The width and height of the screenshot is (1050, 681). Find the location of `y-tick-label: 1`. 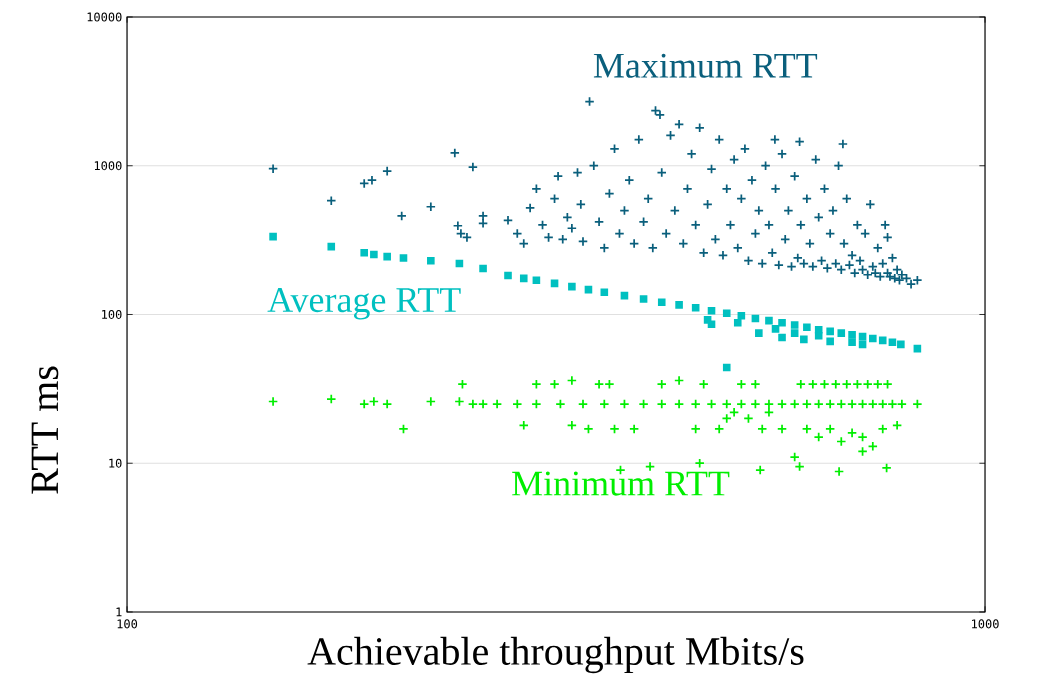

y-tick-label: 1 is located at coordinates (119, 612).